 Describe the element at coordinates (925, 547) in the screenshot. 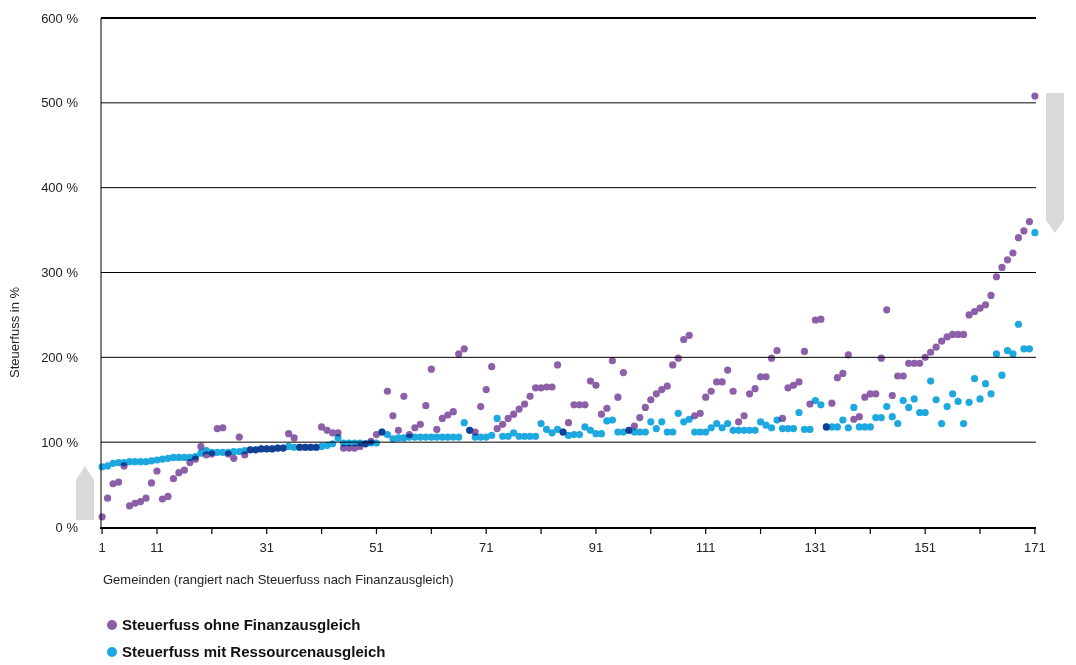

I see `x-tick-label: 151` at that location.